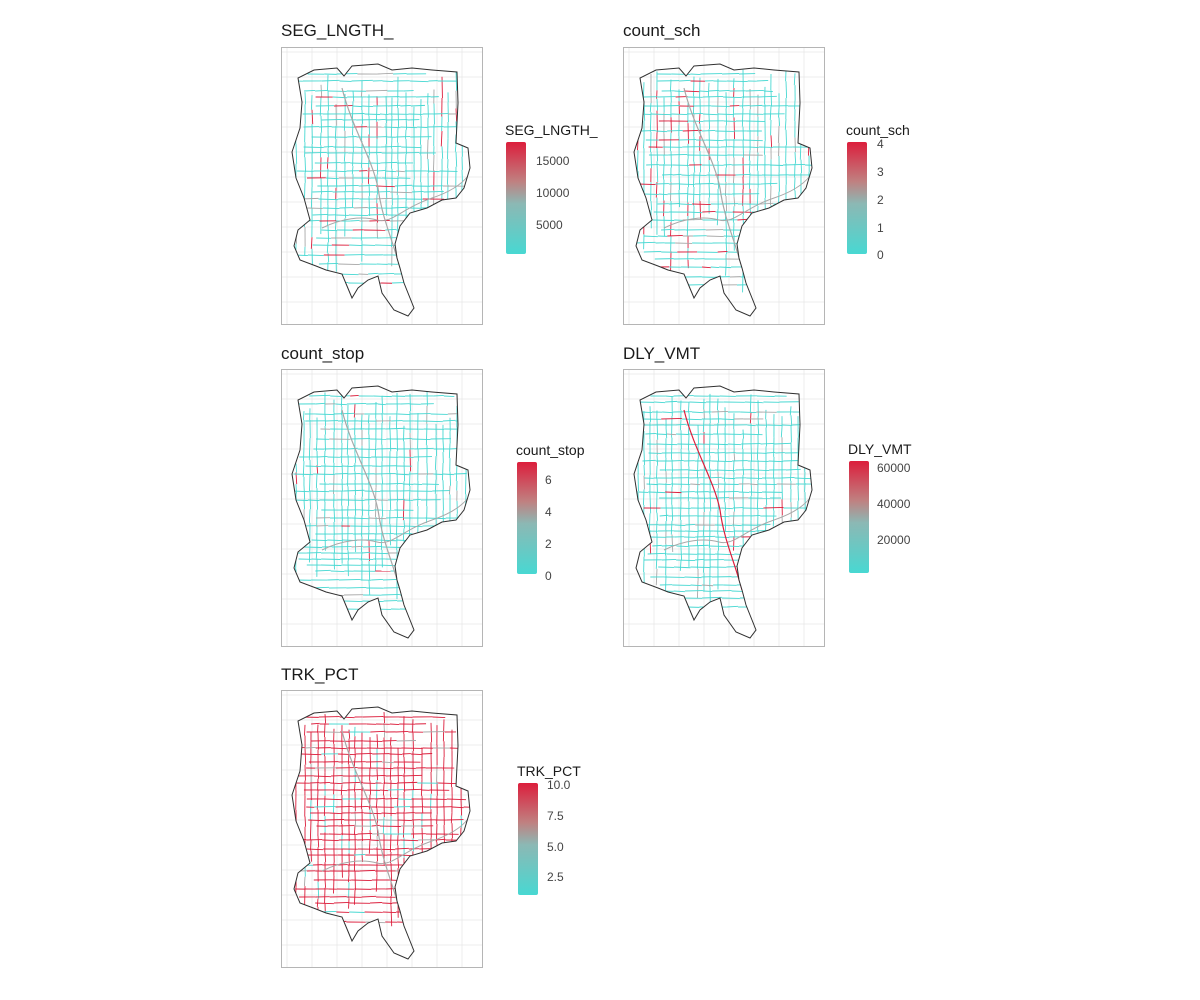 The width and height of the screenshot is (1200, 1000). I want to click on panel-title: count_sch, so click(662, 30).